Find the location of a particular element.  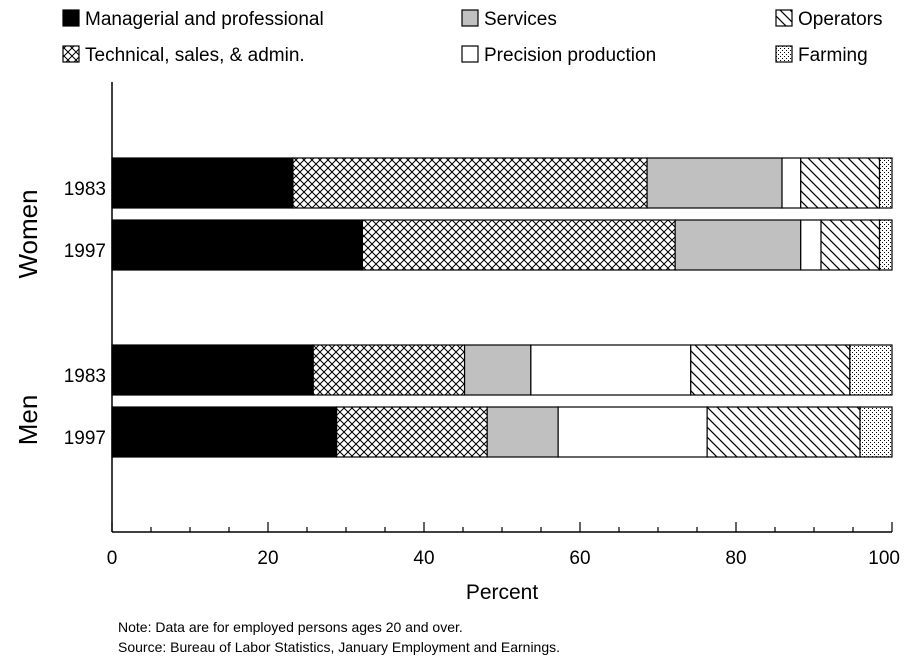

bar-row-men-1997 is located at coordinates (502, 432).